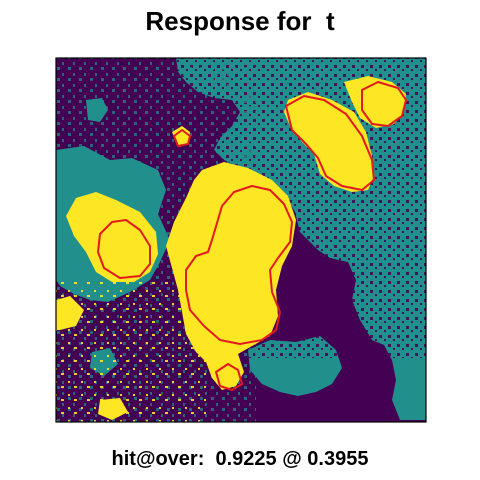 Image resolution: width=480 pixels, height=480 pixels. I want to click on heatmap-response-region-center, so click(231, 276).